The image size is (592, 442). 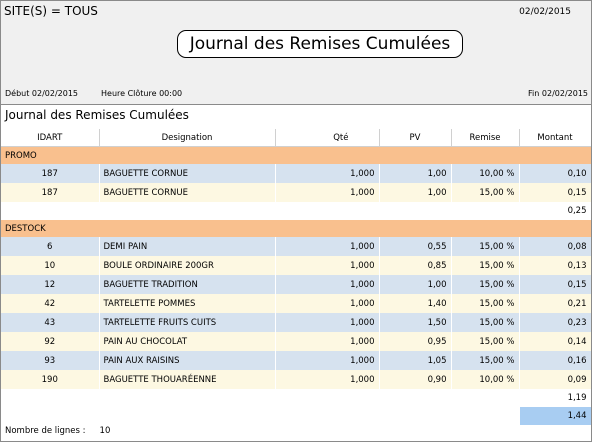 I want to click on cell-montant: 0,16, so click(x=555, y=360).